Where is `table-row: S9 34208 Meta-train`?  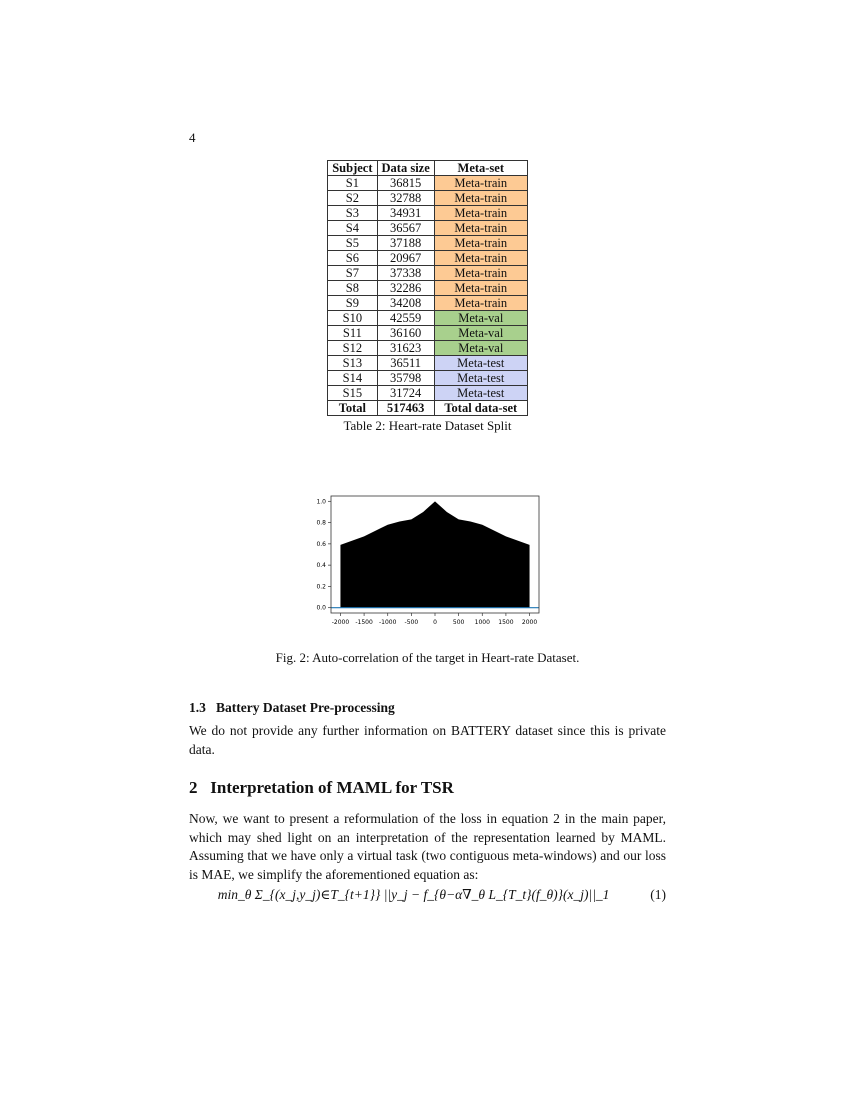
table-row: S9 34208 Meta-train is located at coordinates (427, 303).